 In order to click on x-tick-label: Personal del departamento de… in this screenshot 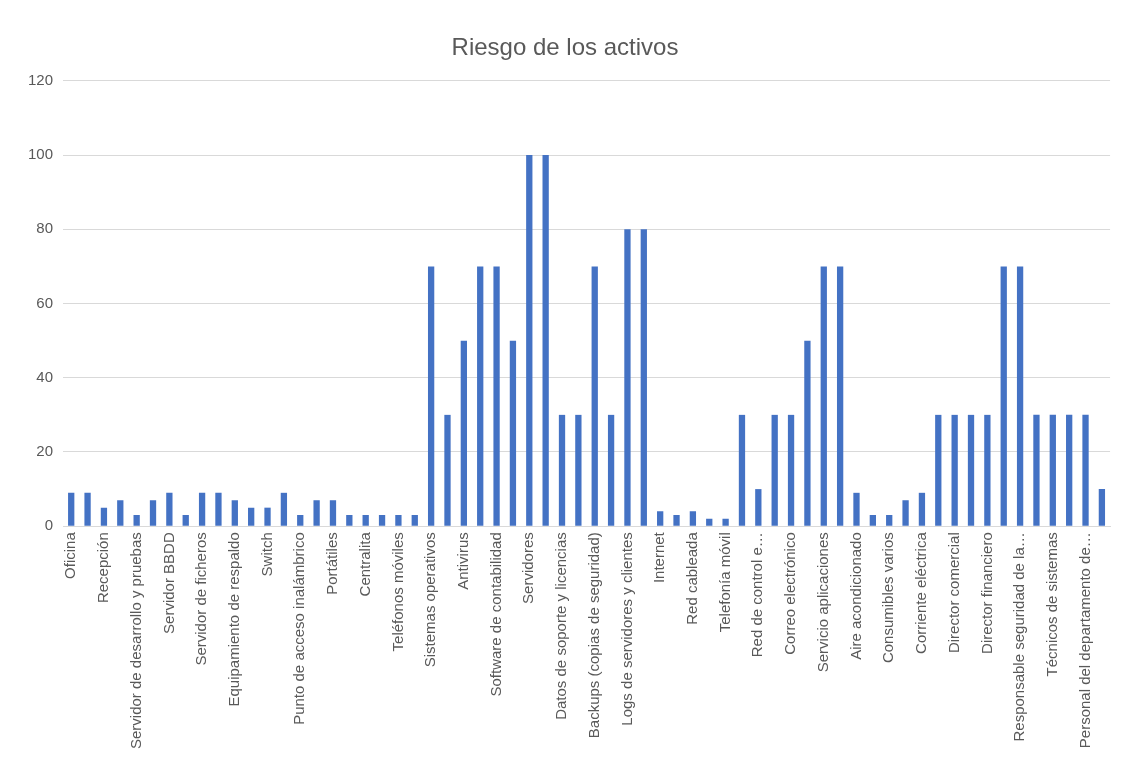, I will do `click(1084, 640)`.